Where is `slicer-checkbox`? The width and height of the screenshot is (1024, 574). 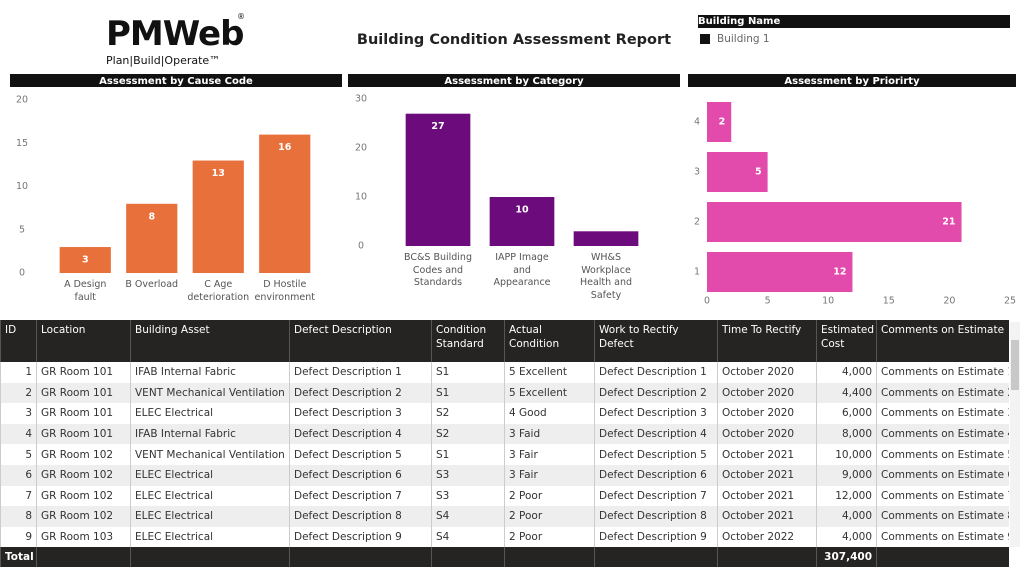 slicer-checkbox is located at coordinates (705, 39).